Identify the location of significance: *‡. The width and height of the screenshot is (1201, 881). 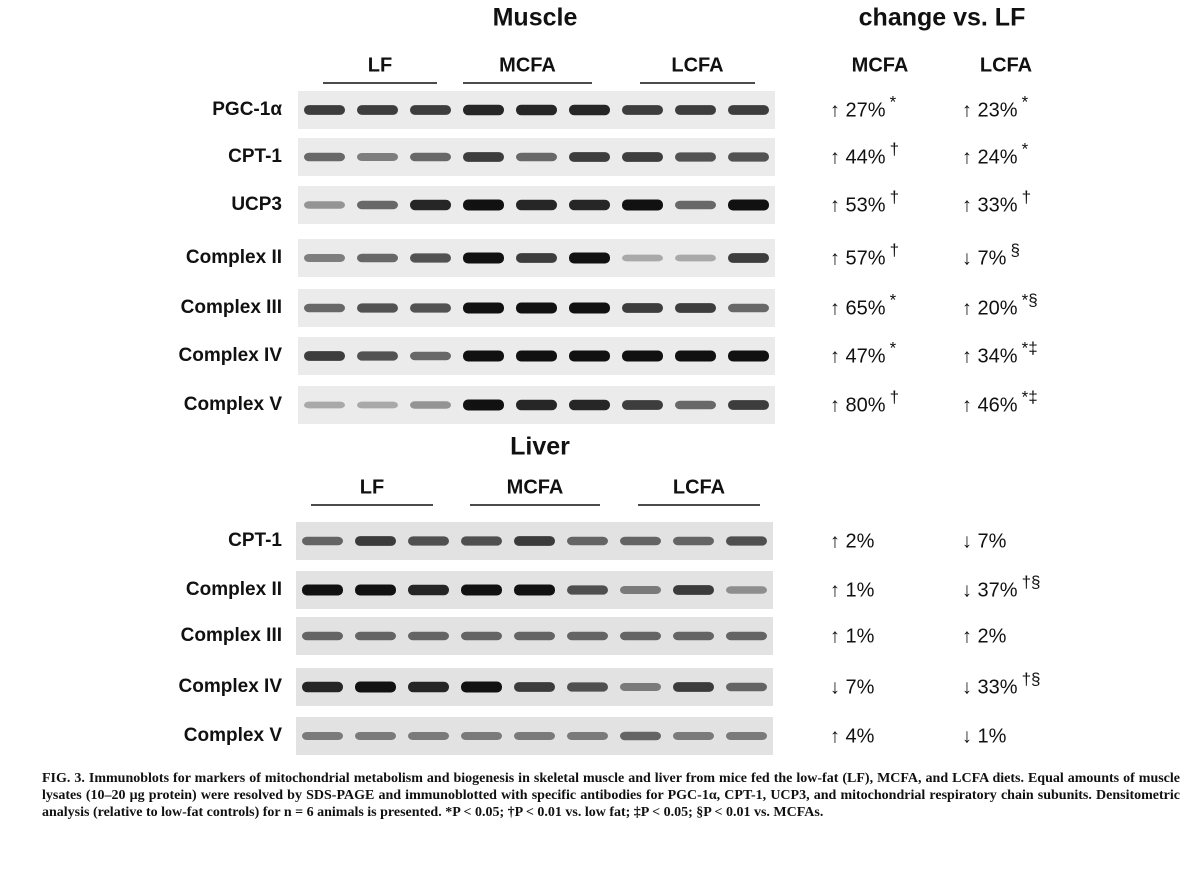
(1030, 347).